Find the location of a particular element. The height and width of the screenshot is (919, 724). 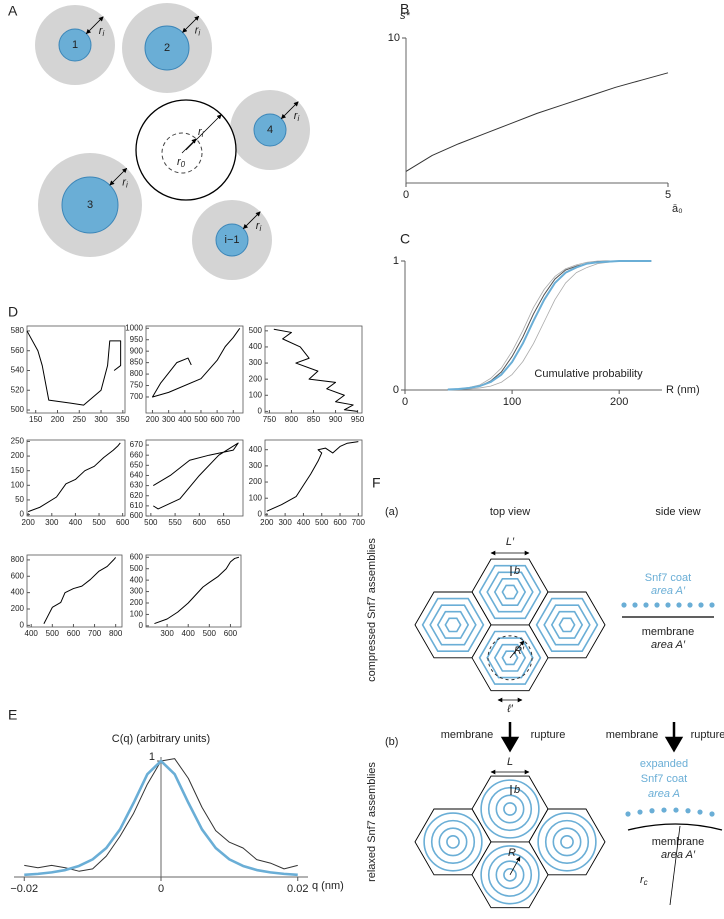

x-tick-label: 800 is located at coordinates (292, 419).